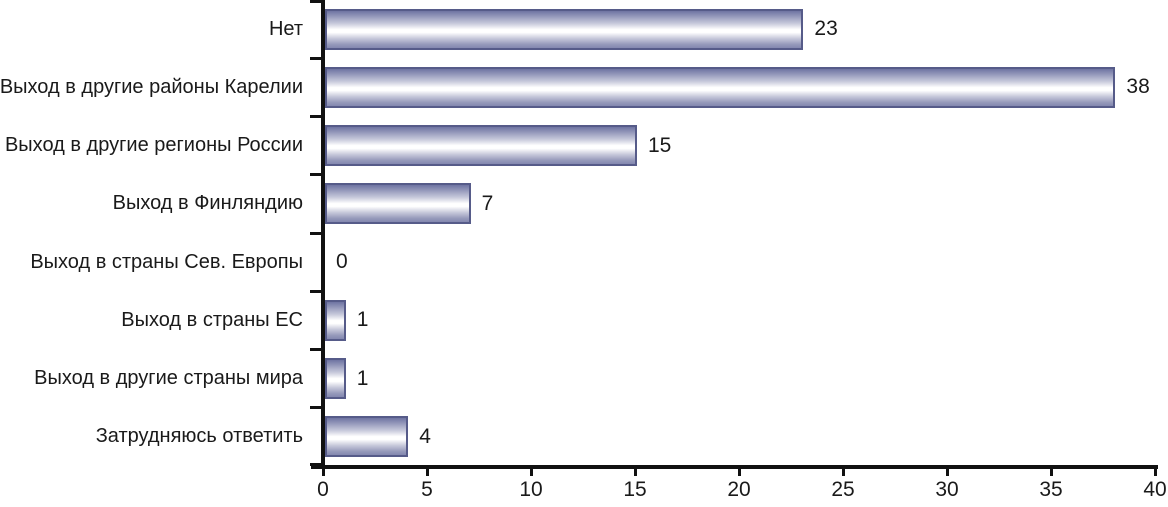  I want to click on category-label: Выход в страны ЕС, so click(212, 319).